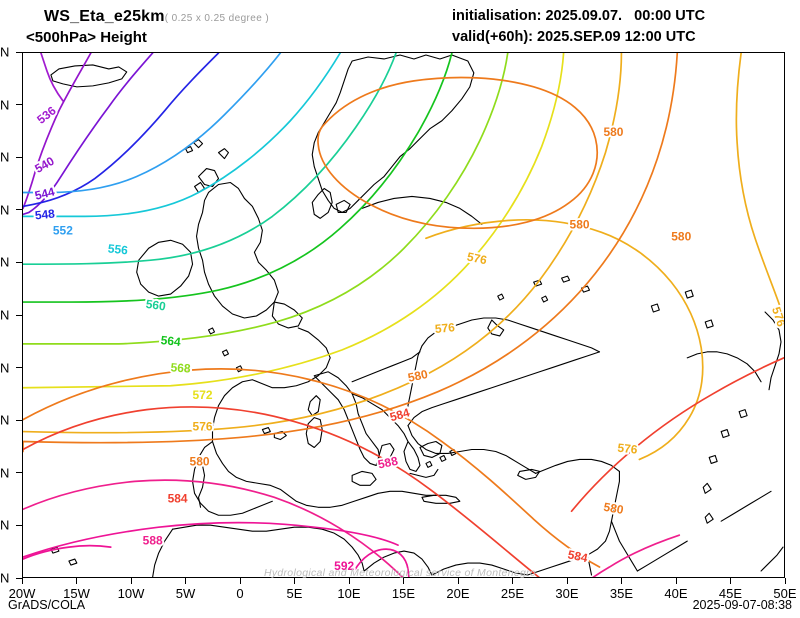 This screenshot has height=618, width=800. What do you see at coordinates (44, 165) in the screenshot?
I see `contour-label: 540` at bounding box center [44, 165].